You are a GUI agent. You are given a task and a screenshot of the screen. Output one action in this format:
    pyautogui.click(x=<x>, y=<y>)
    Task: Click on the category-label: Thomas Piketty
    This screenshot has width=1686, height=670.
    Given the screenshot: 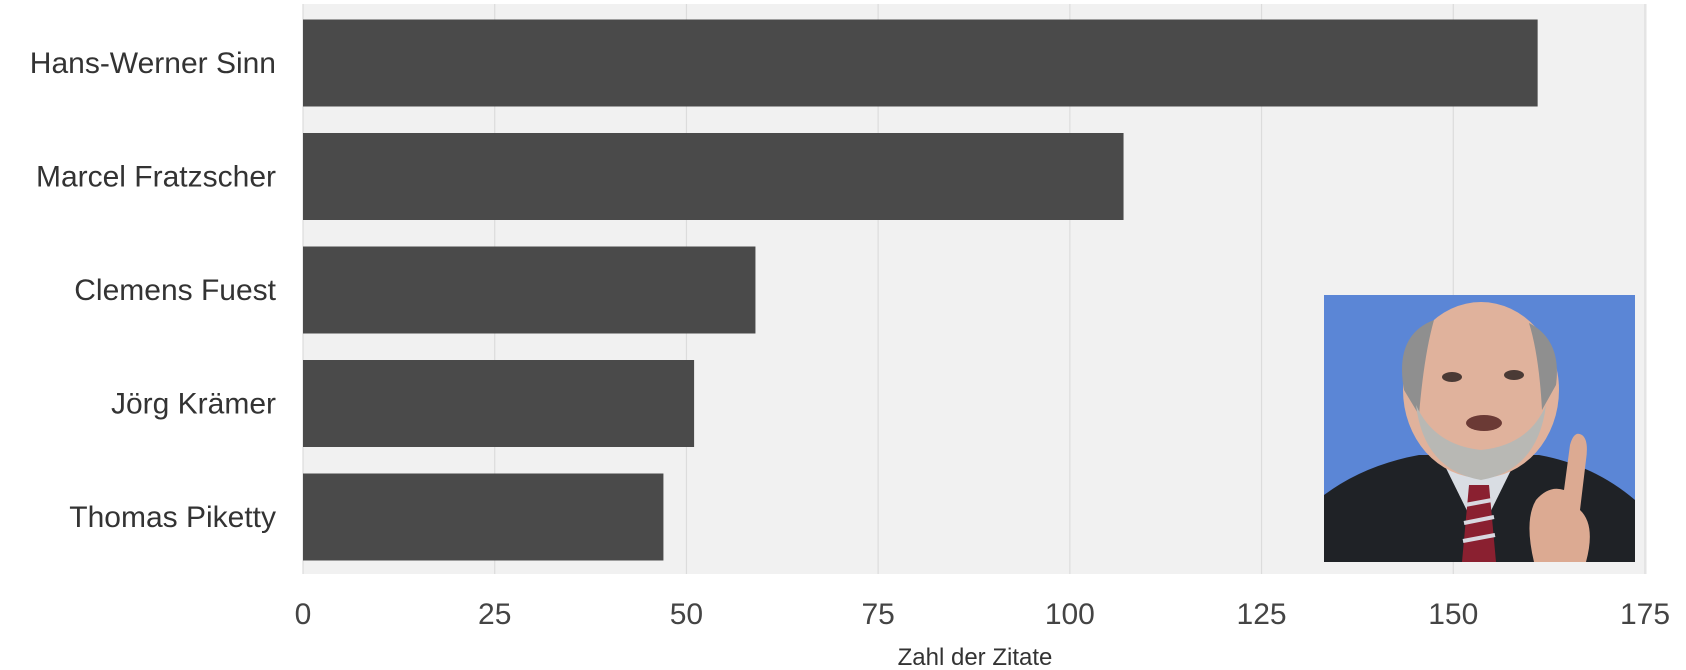 What is the action you would take?
    pyautogui.click(x=172, y=517)
    